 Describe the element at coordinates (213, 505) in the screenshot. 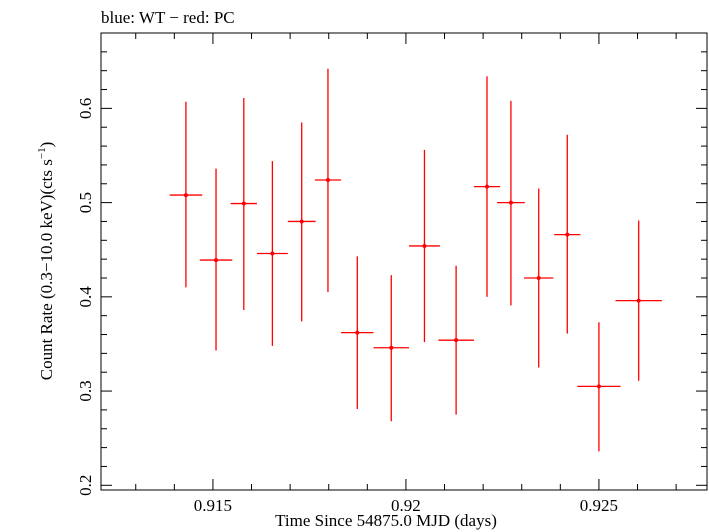

I see `x-tick-label: 0.915` at that location.